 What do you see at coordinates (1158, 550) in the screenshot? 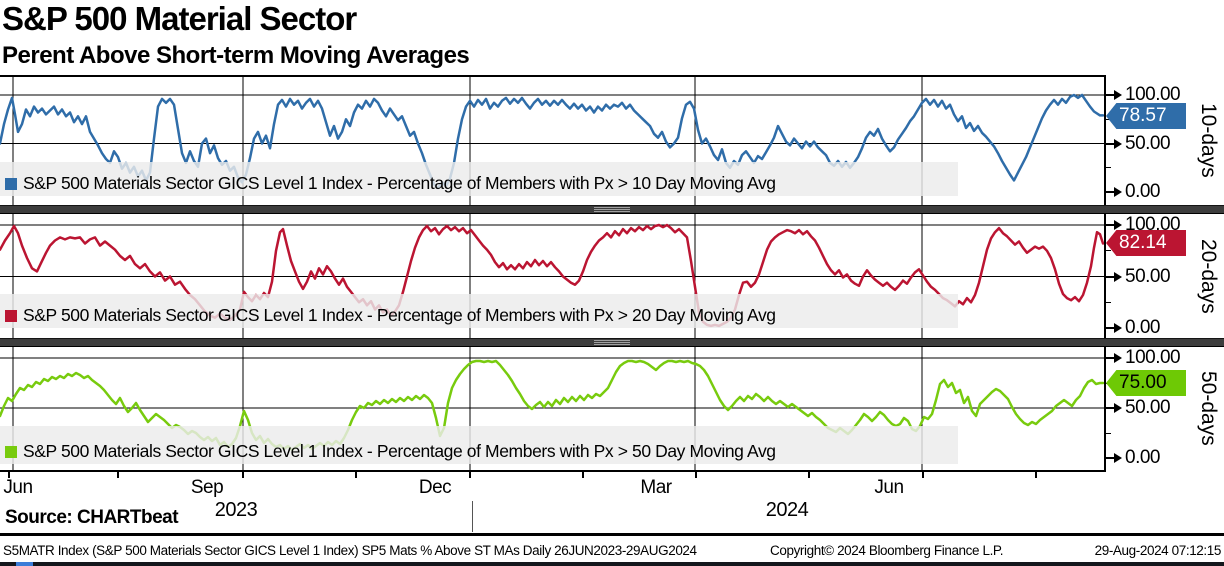
I see `footer-timestamp: 29-Aug-2024 07:12:15` at bounding box center [1158, 550].